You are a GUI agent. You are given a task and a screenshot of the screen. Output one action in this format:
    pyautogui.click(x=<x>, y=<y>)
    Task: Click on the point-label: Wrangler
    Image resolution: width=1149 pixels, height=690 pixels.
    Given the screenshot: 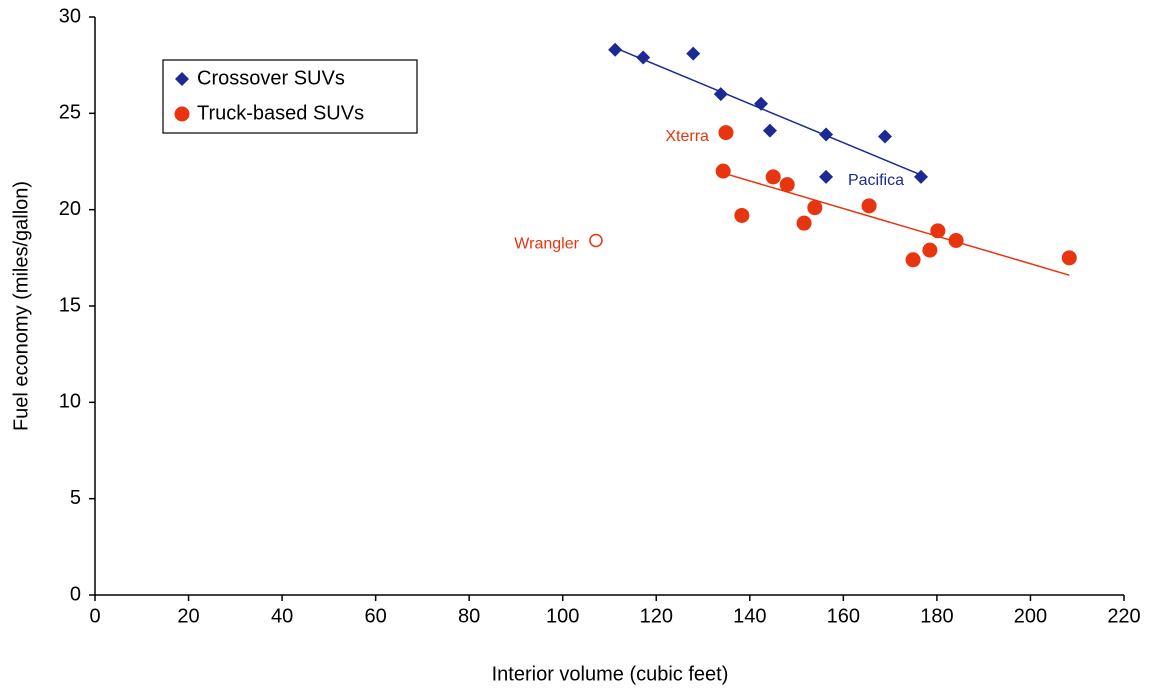 What is the action you would take?
    pyautogui.click(x=546, y=244)
    